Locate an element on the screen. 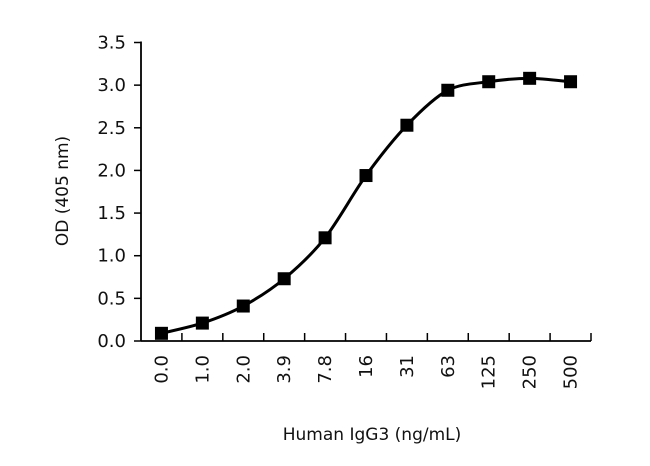 The width and height of the screenshot is (650, 466). y-tick-label: 1.5 is located at coordinates (111, 213).